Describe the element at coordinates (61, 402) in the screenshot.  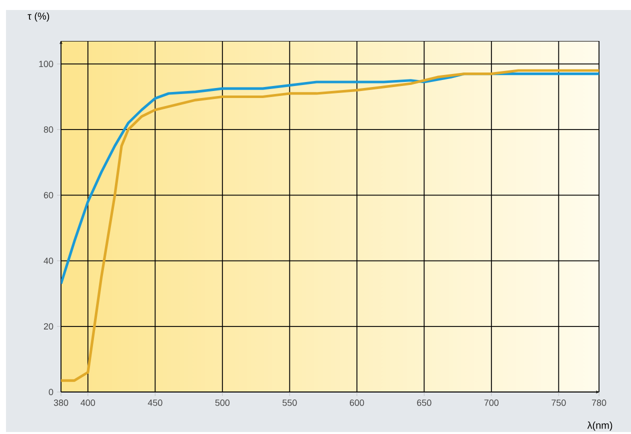
I see `x-tick-label: 380` at that location.